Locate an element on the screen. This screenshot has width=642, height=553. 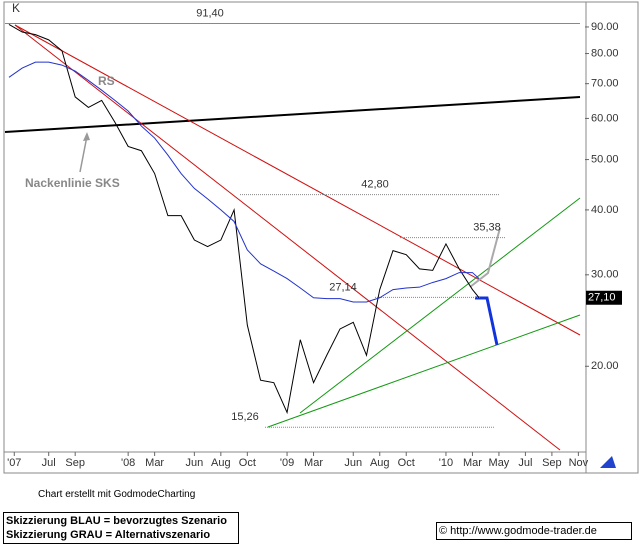
x-tick-label: '08 is located at coordinates (128, 463).